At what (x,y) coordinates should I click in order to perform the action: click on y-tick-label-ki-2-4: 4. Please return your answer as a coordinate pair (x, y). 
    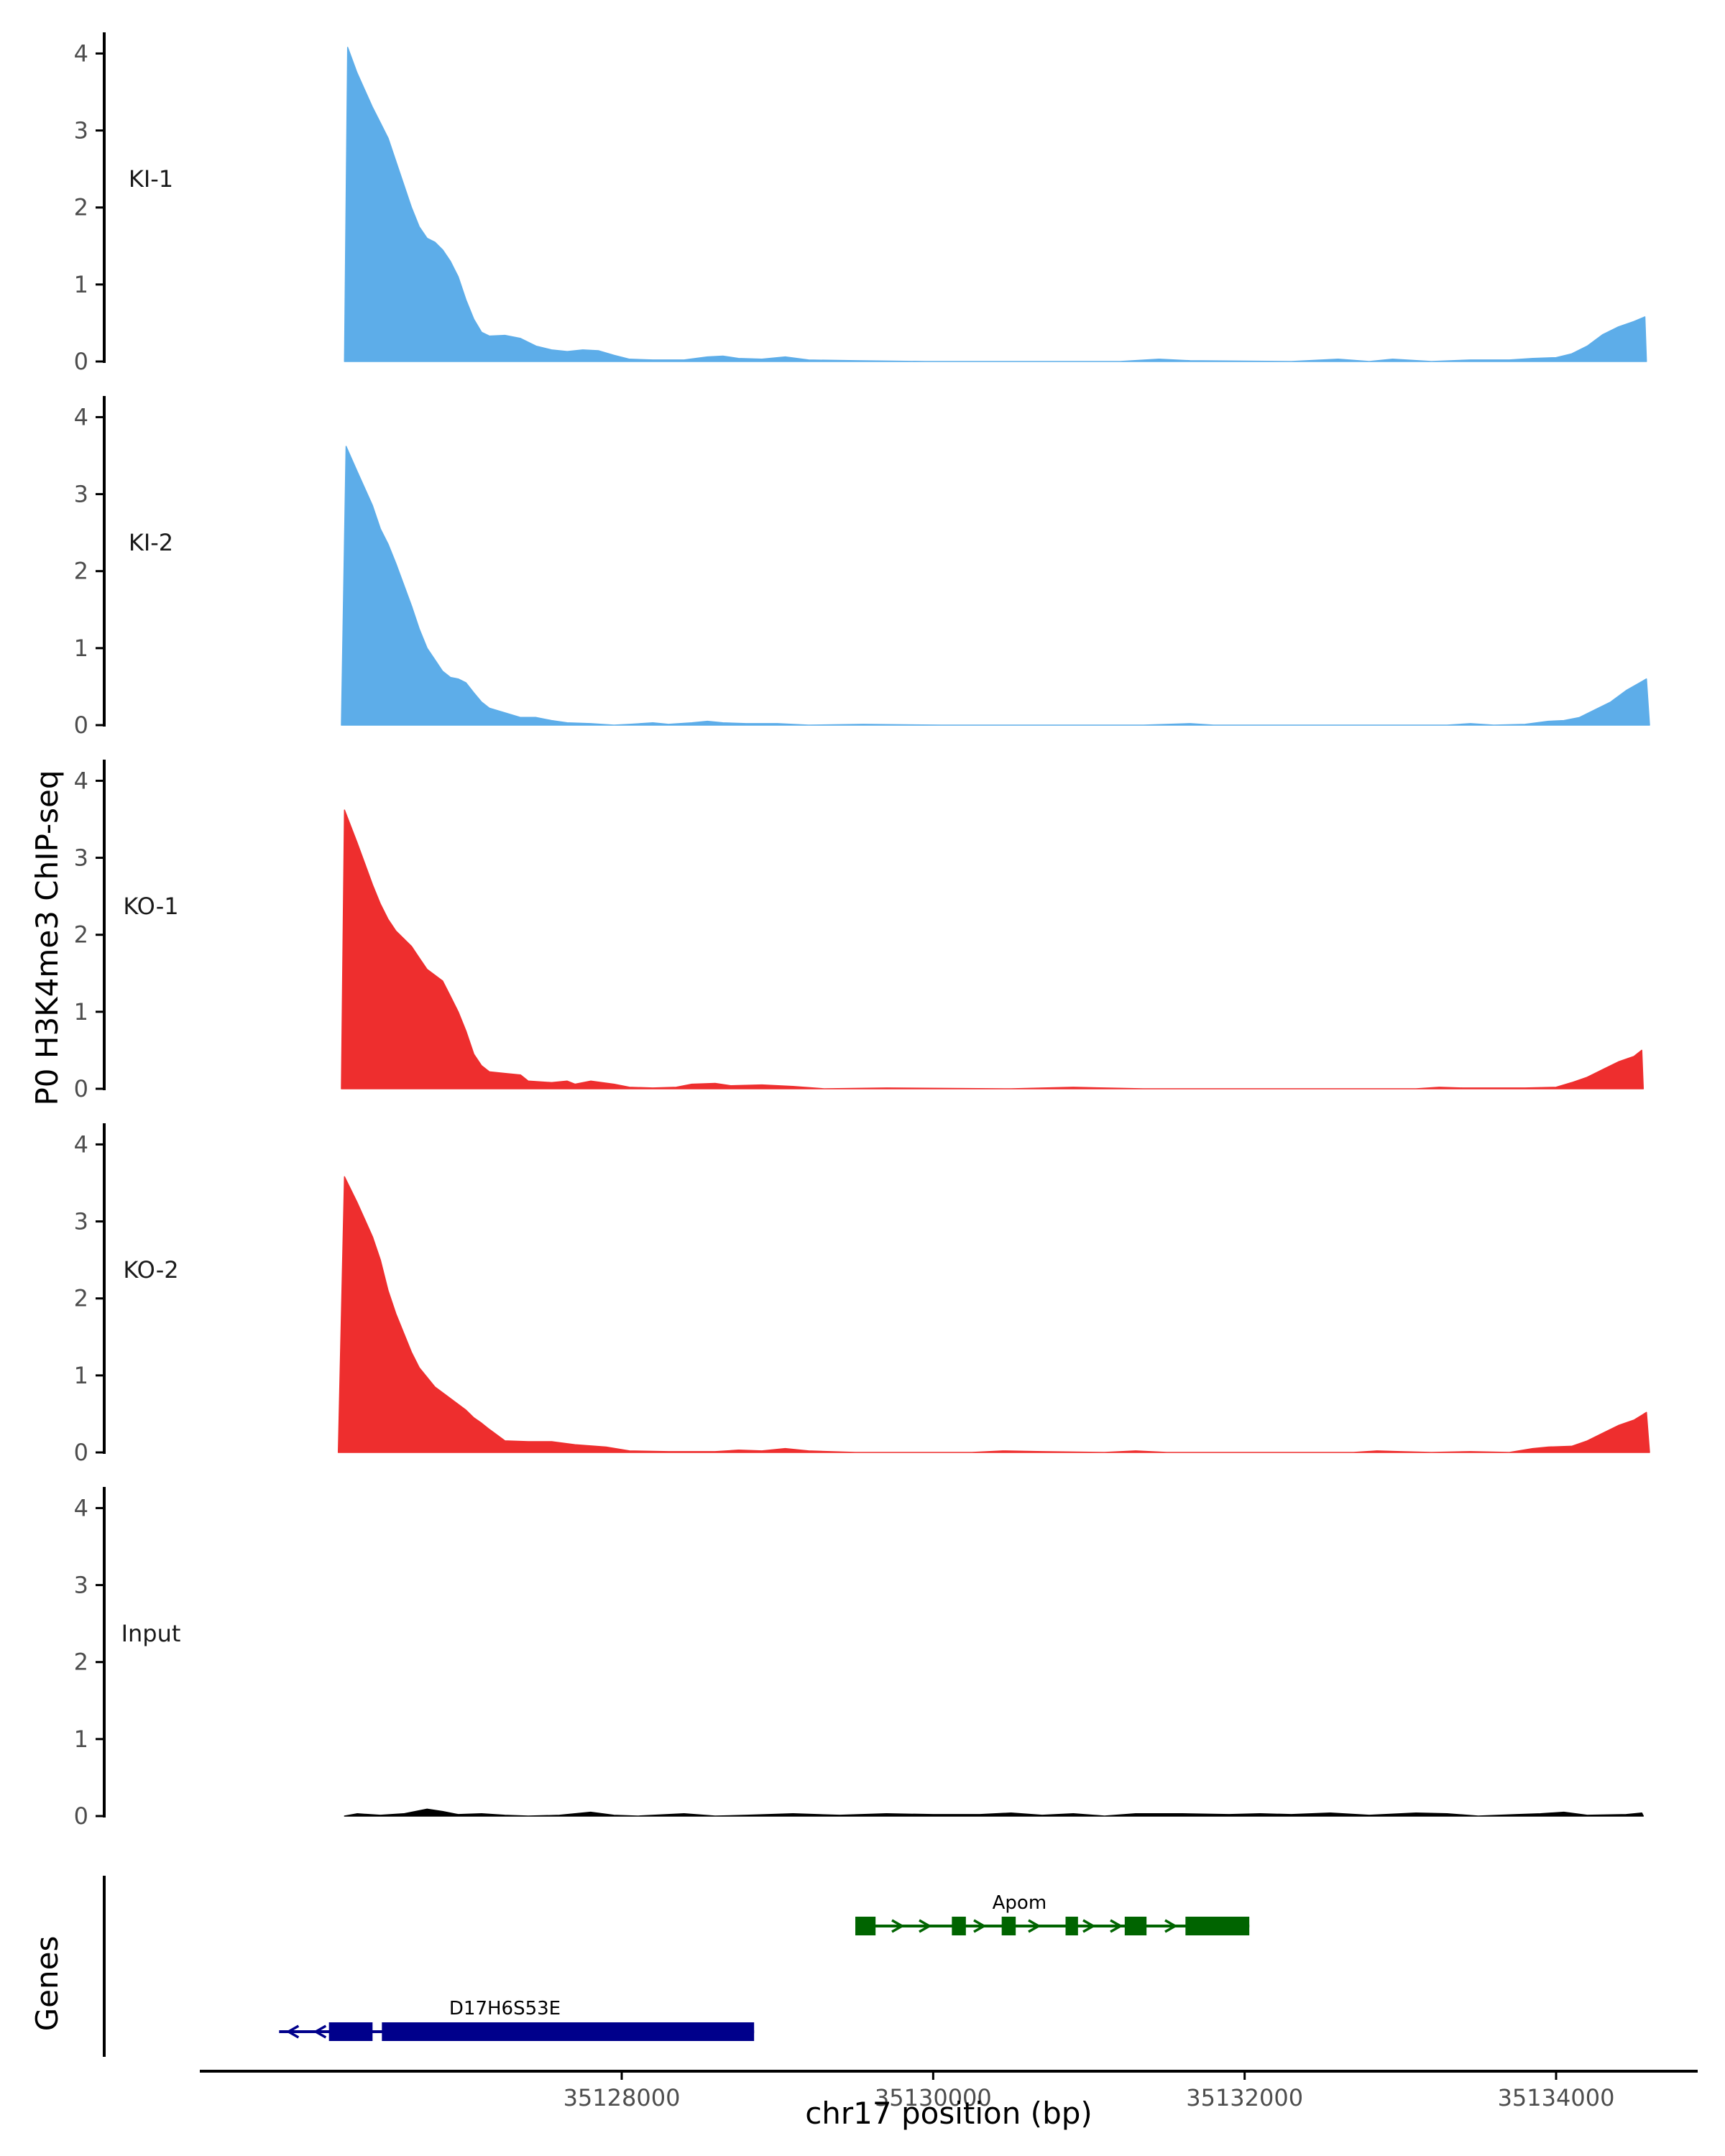
    Looking at the image, I should click on (81, 417).